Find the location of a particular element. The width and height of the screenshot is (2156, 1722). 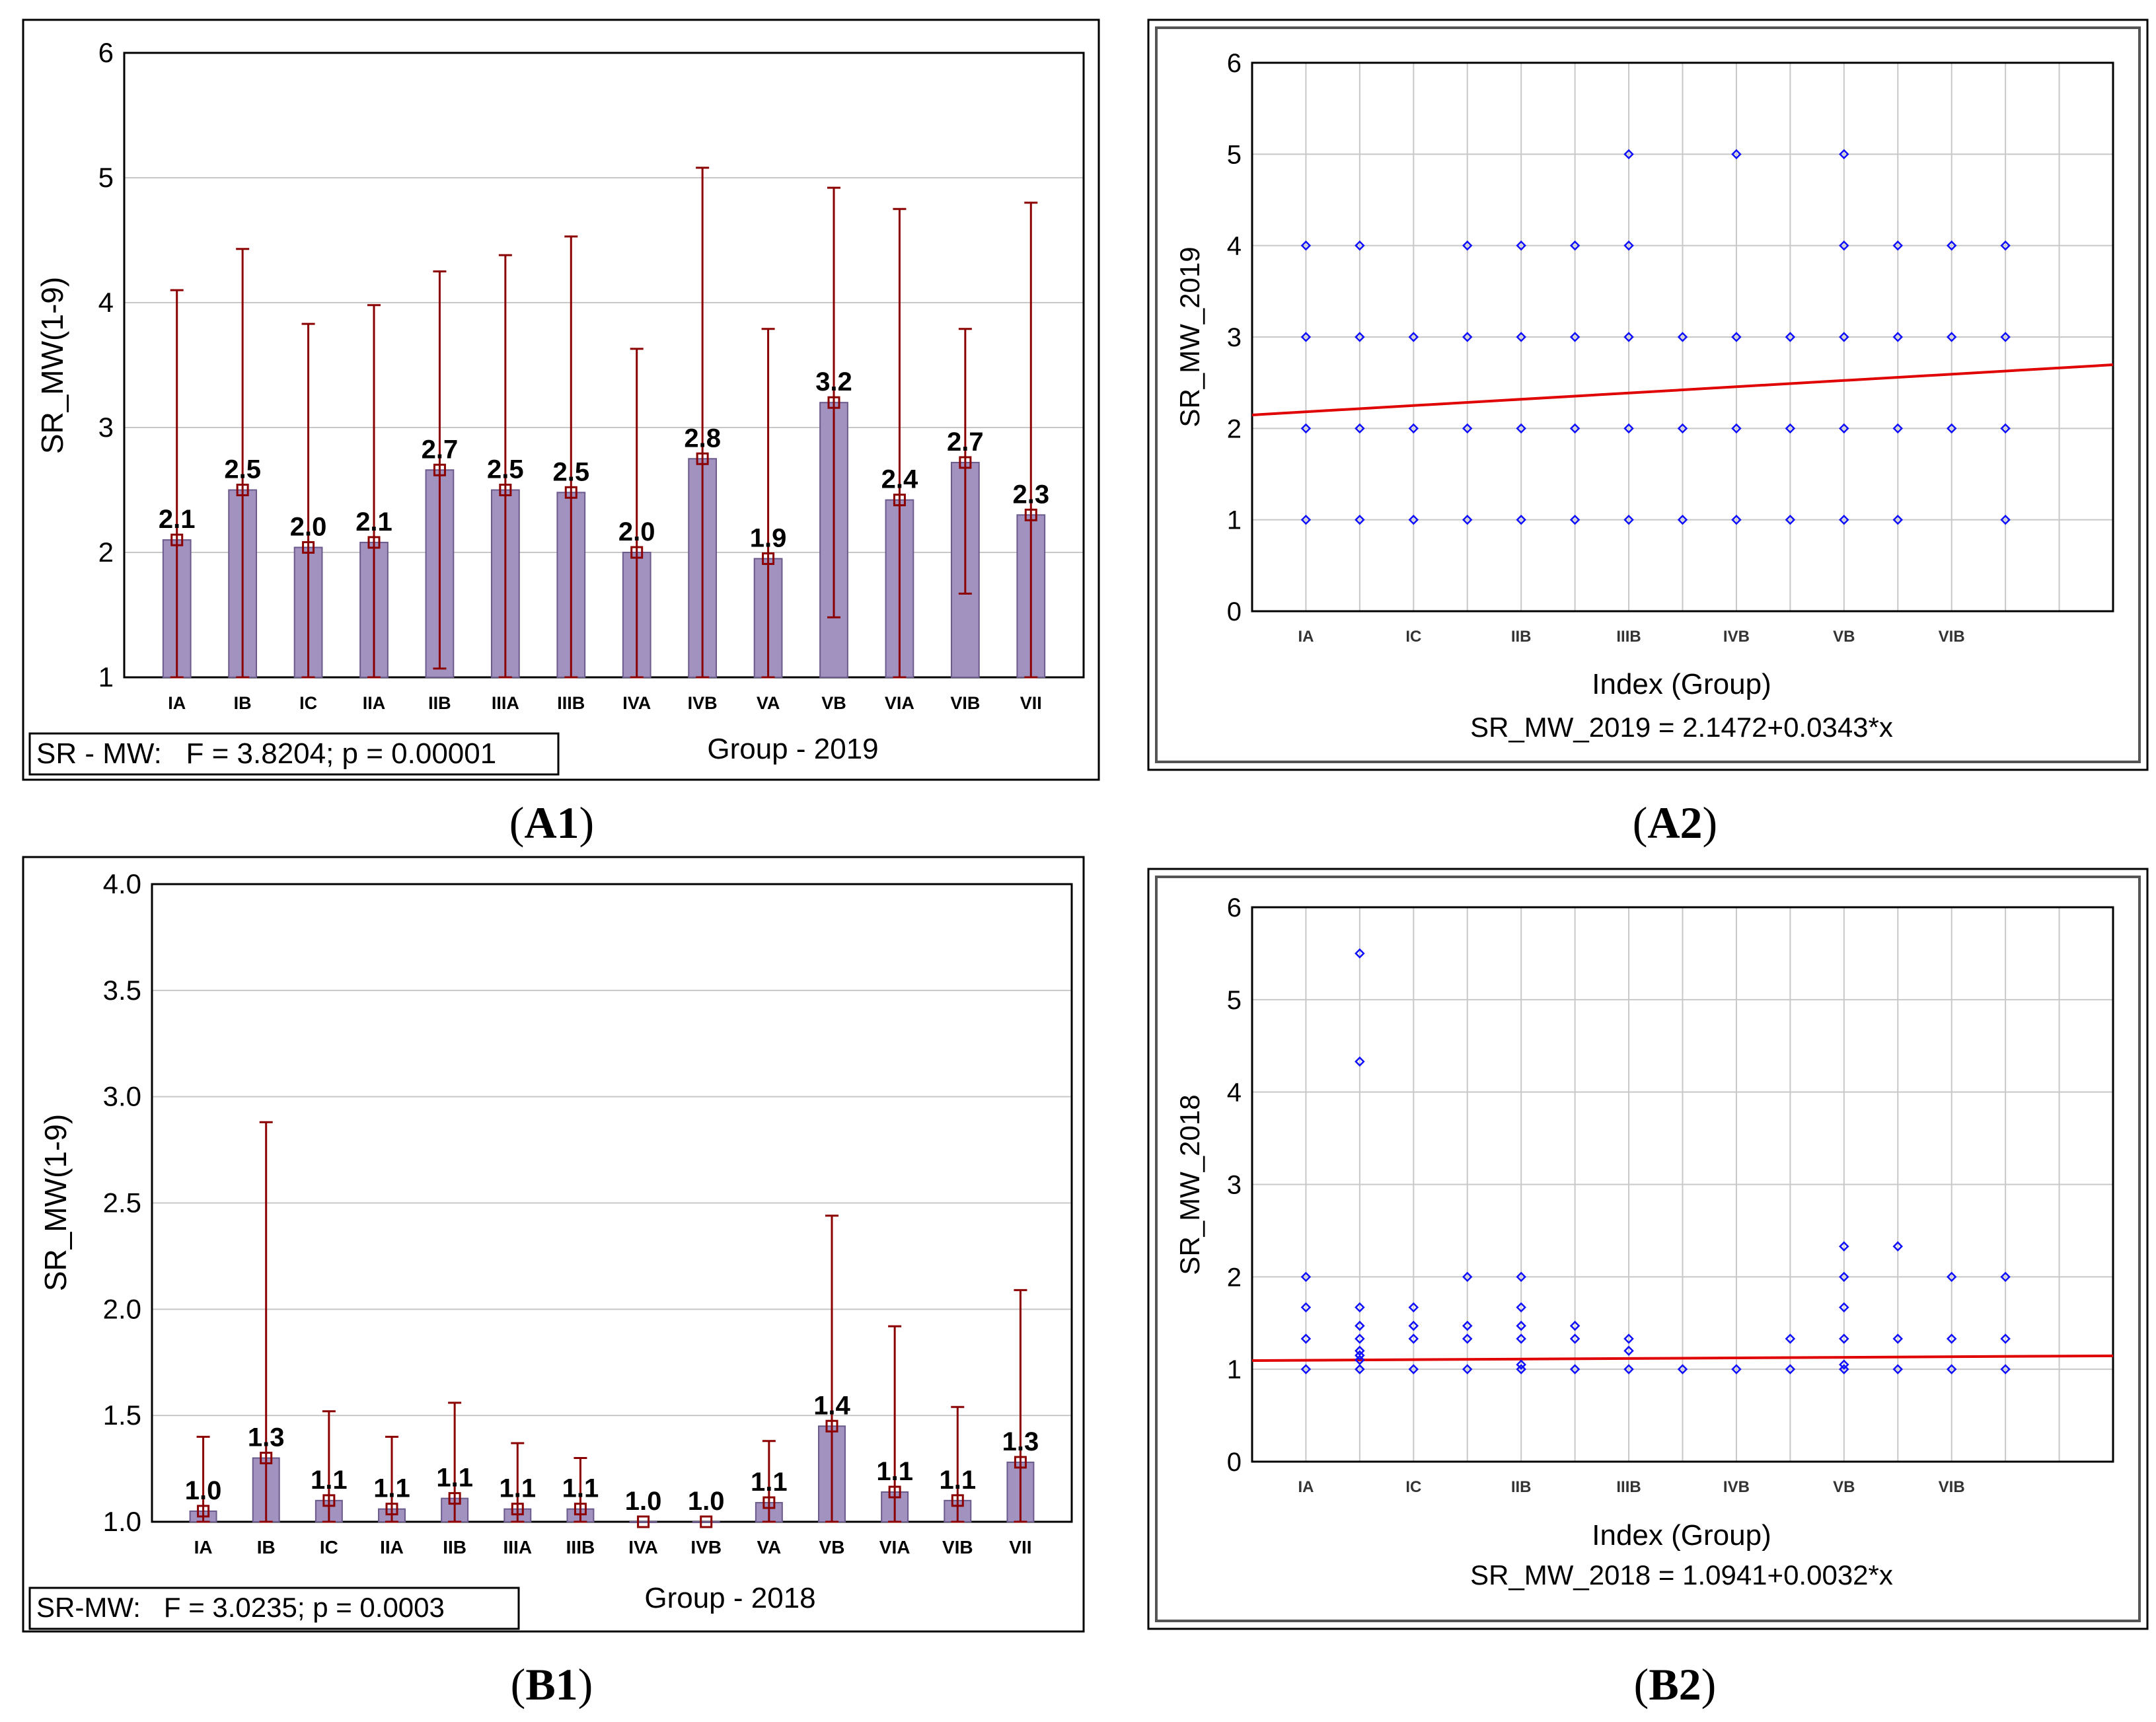

value-label-vii: 2.3 is located at coordinates (1030, 494).